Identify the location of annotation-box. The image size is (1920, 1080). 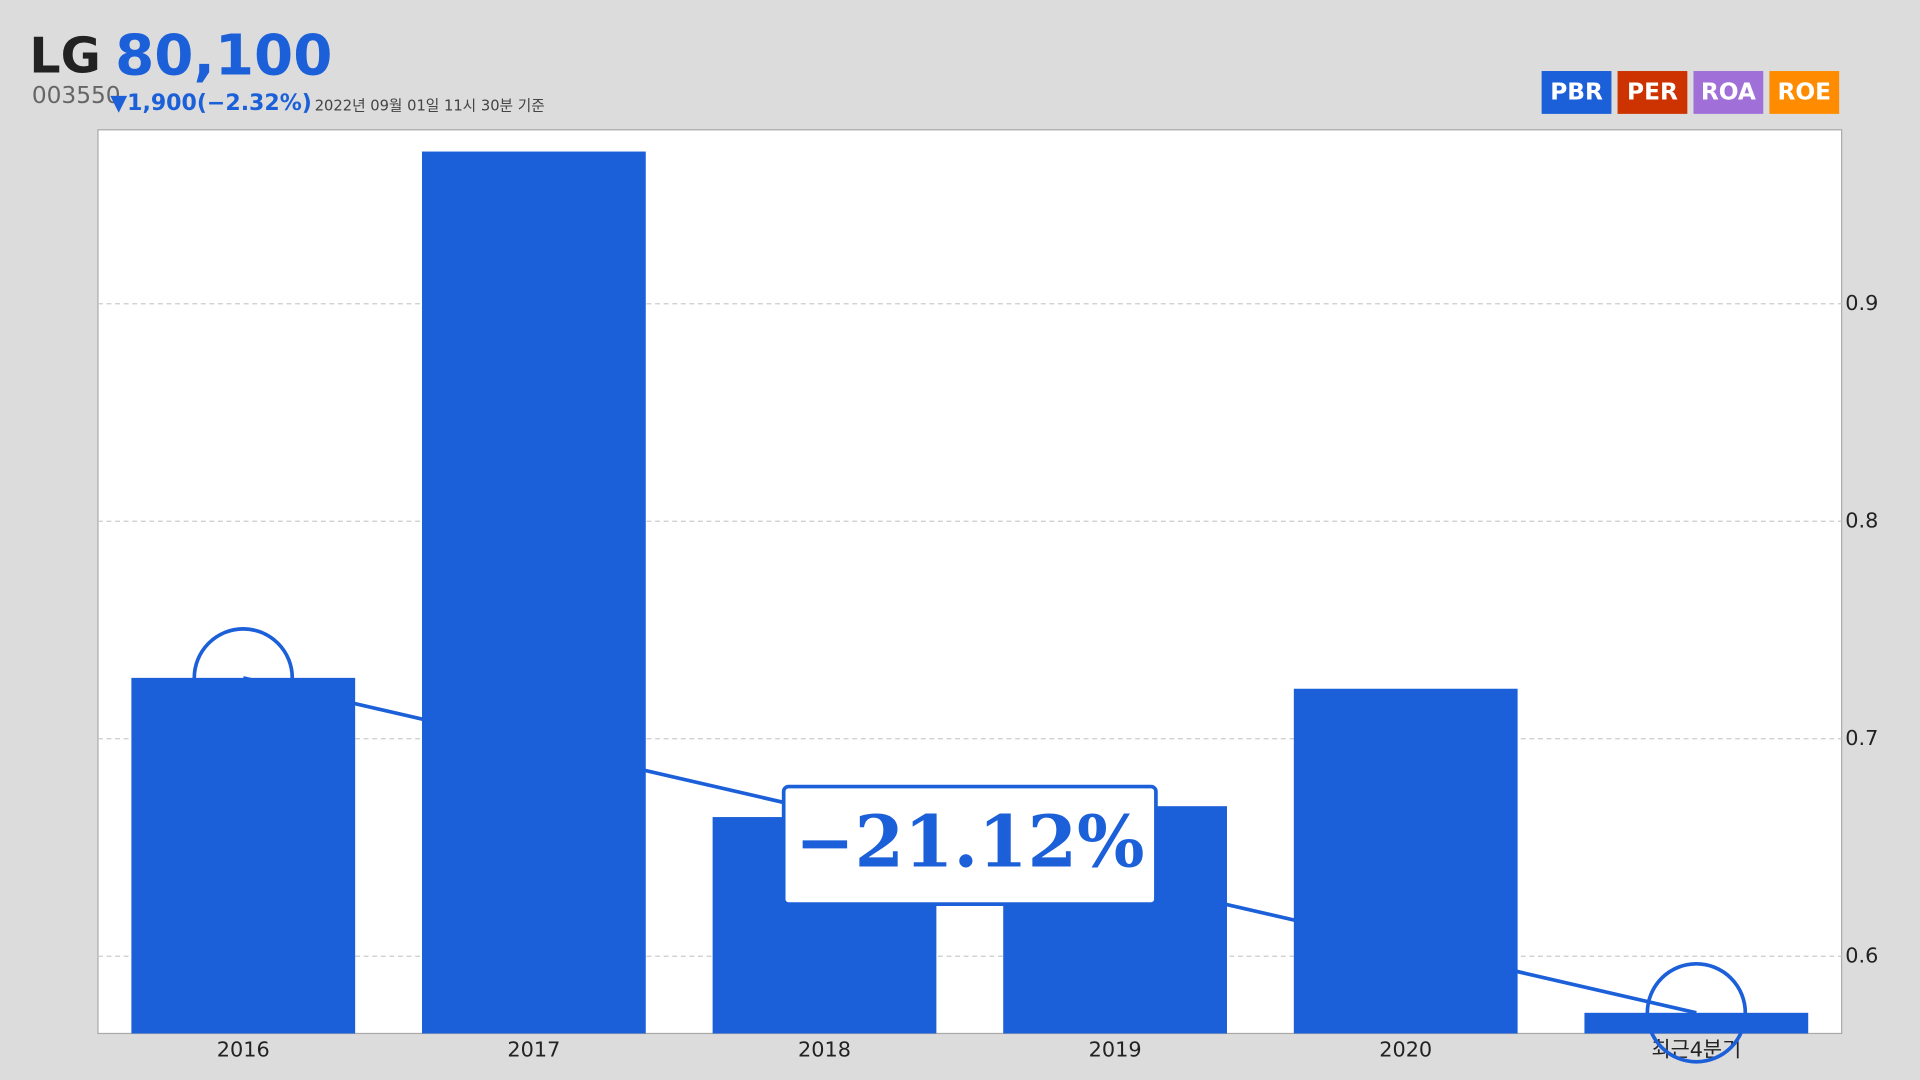
(969, 845).